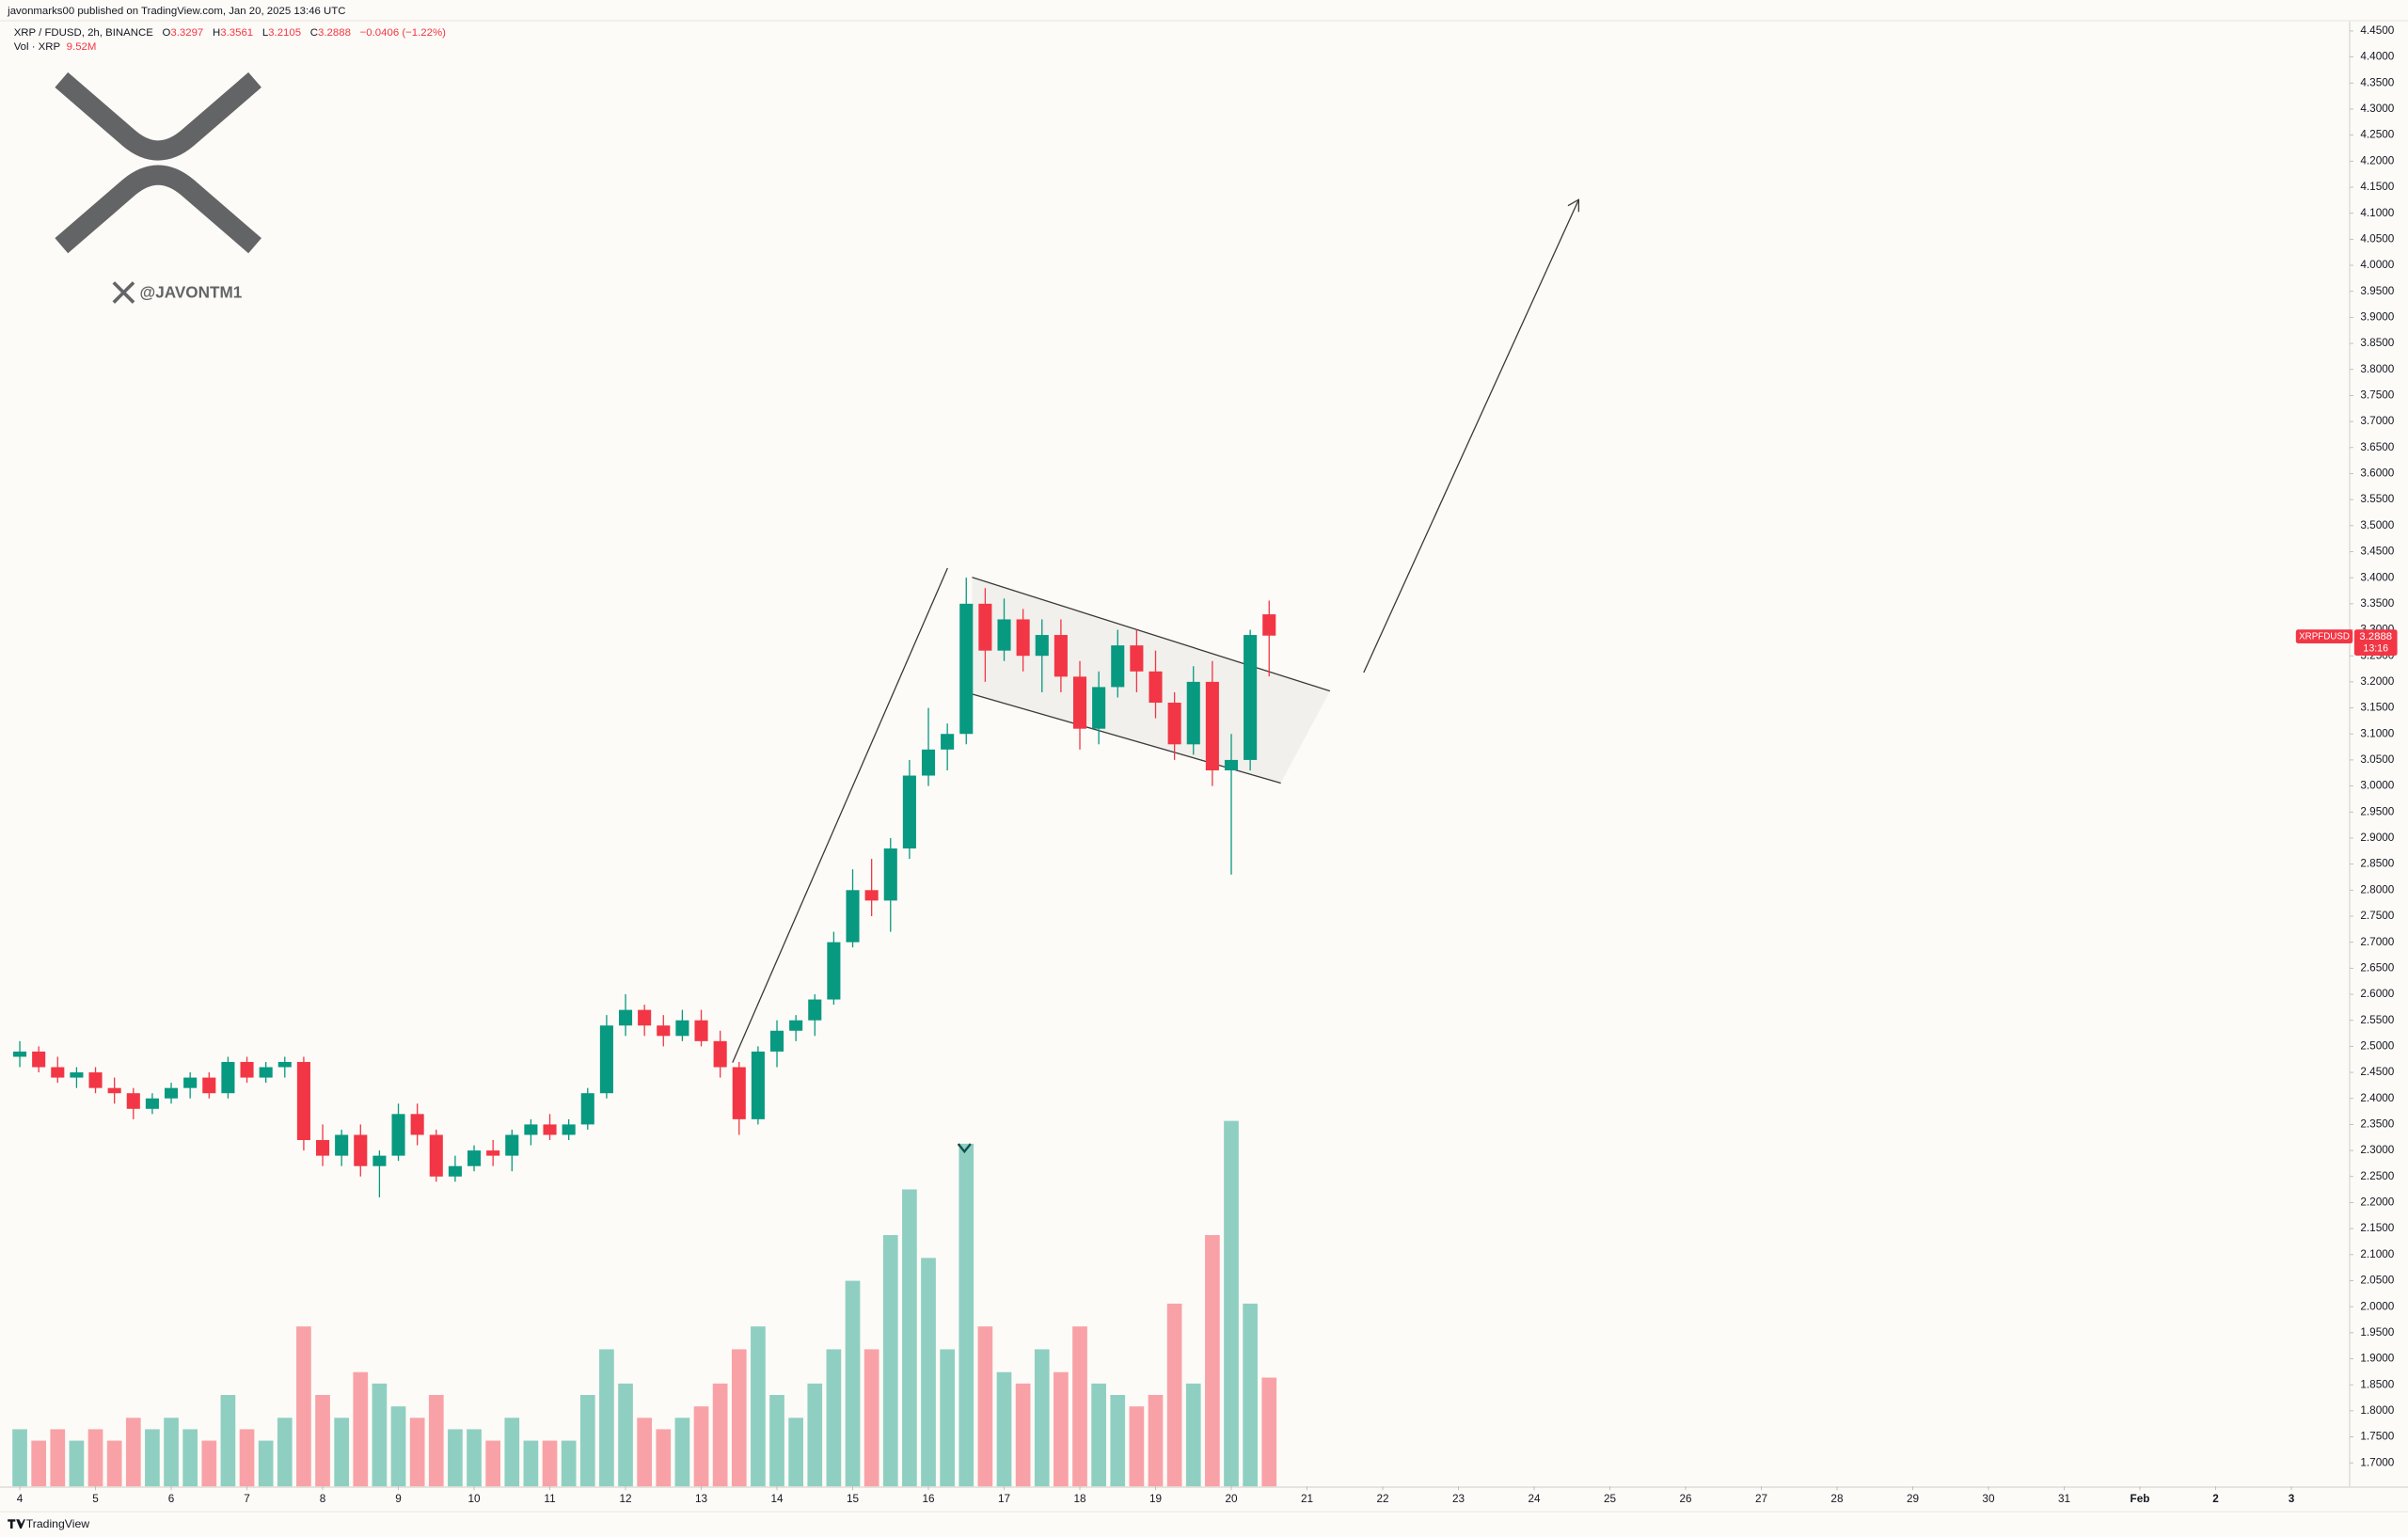 This screenshot has height=1537, width=2408. What do you see at coordinates (158, 209) in the screenshot?
I see `logo-bottom` at bounding box center [158, 209].